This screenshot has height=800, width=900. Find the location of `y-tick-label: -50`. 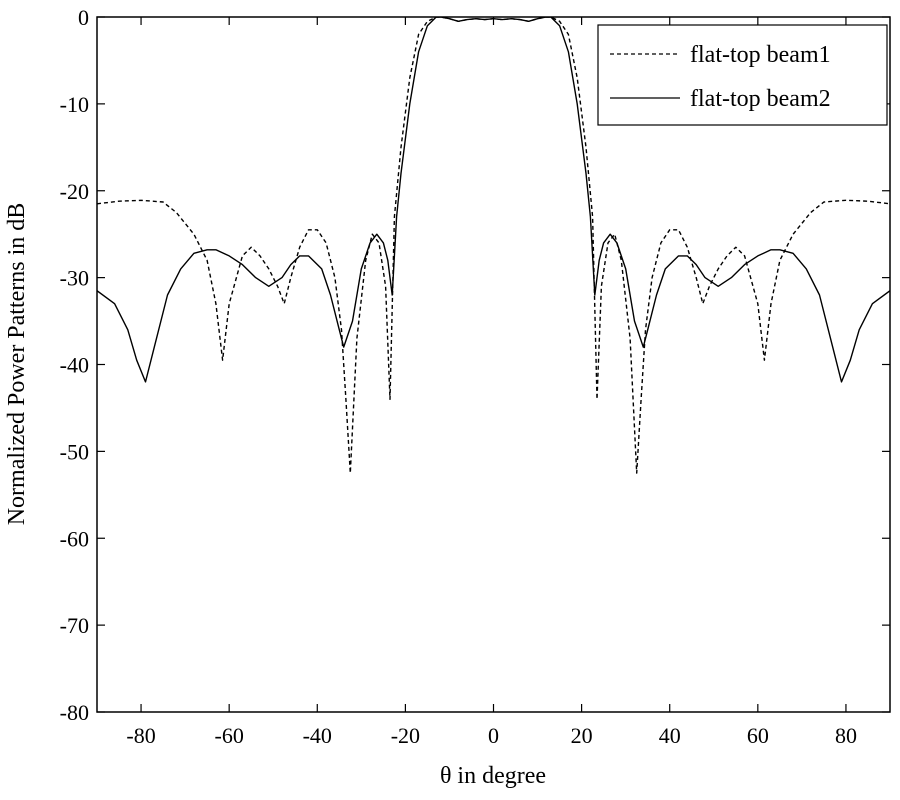

y-tick-label: -50 is located at coordinates (74, 451).